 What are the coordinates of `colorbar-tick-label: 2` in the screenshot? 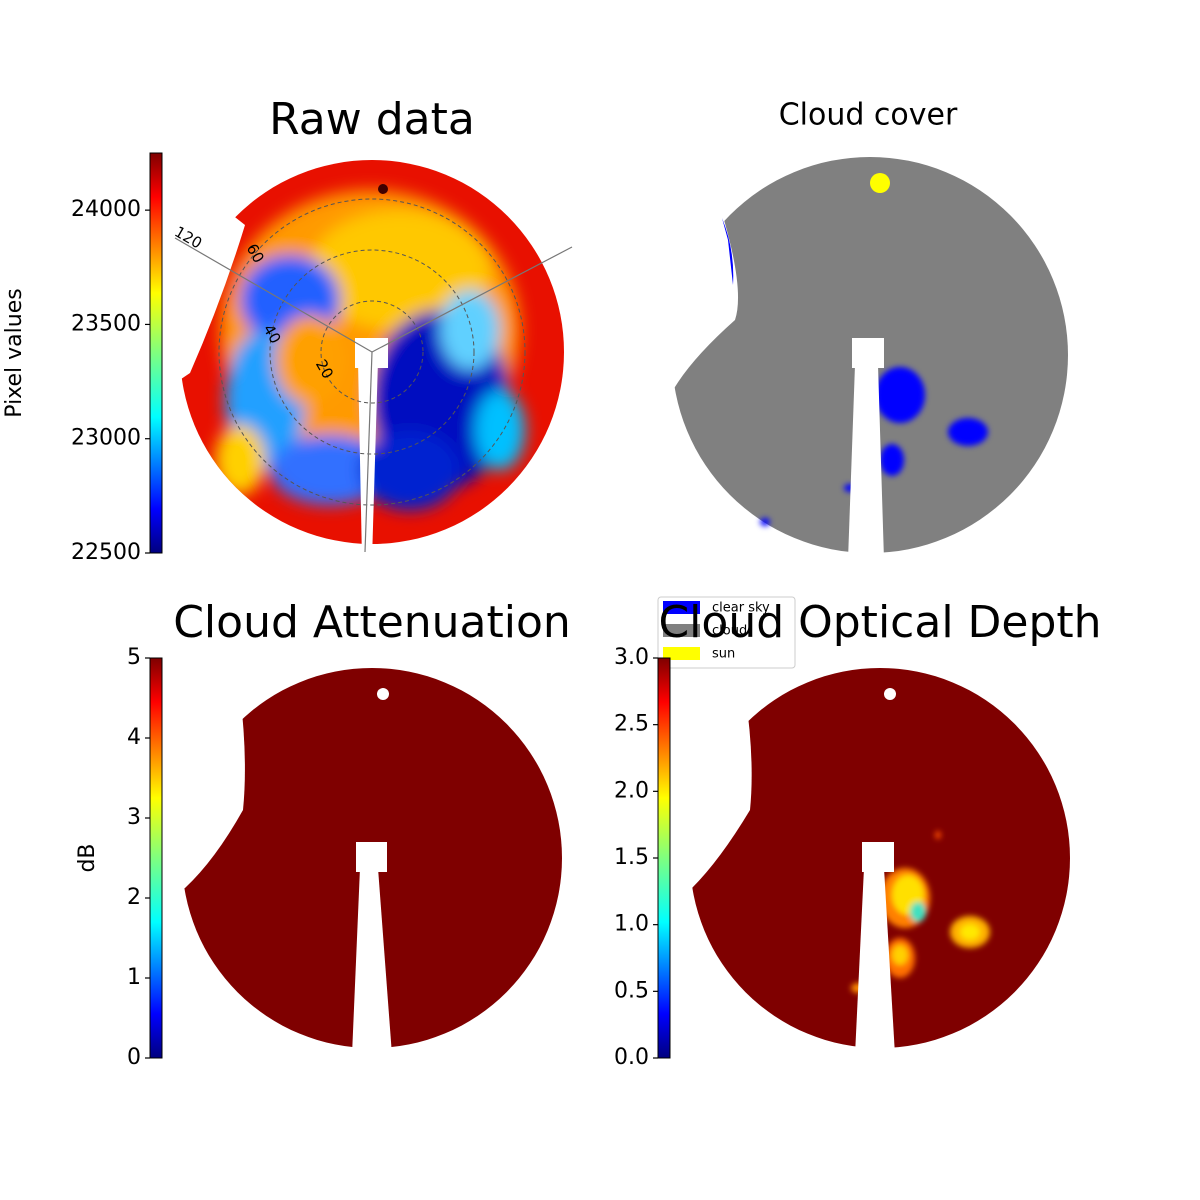 It's located at (134, 897).